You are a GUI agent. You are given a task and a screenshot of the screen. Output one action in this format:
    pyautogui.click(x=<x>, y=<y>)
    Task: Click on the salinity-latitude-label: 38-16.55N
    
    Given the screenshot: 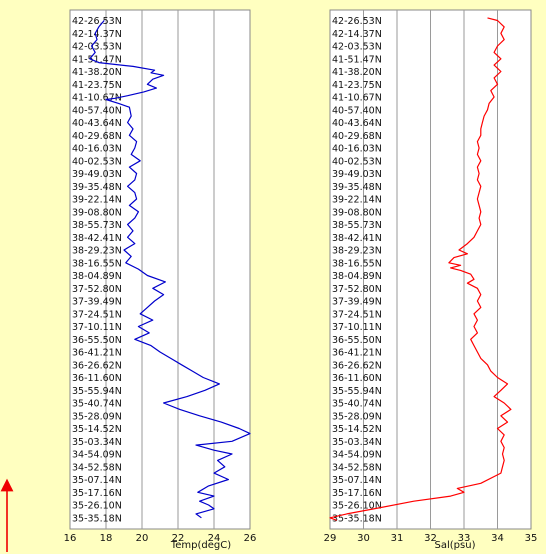 What is the action you would take?
    pyautogui.click(x=357, y=263)
    